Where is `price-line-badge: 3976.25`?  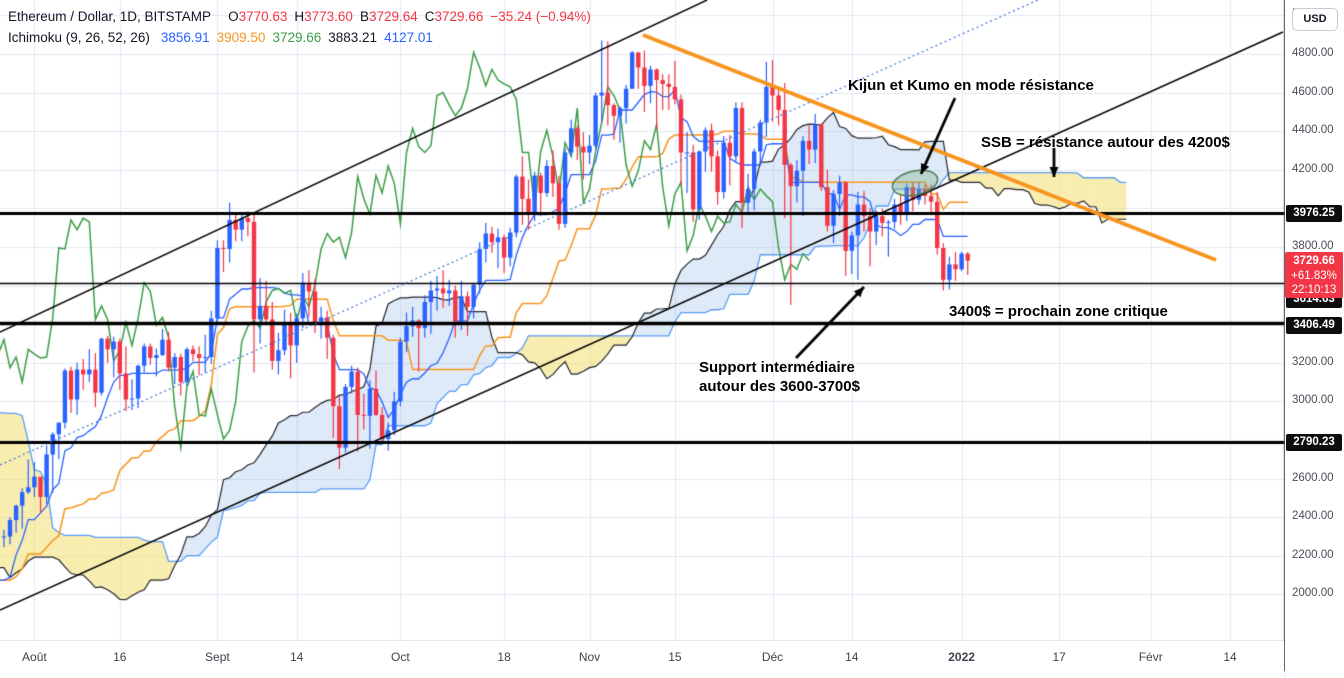 price-line-badge: 3976.25 is located at coordinates (1314, 213).